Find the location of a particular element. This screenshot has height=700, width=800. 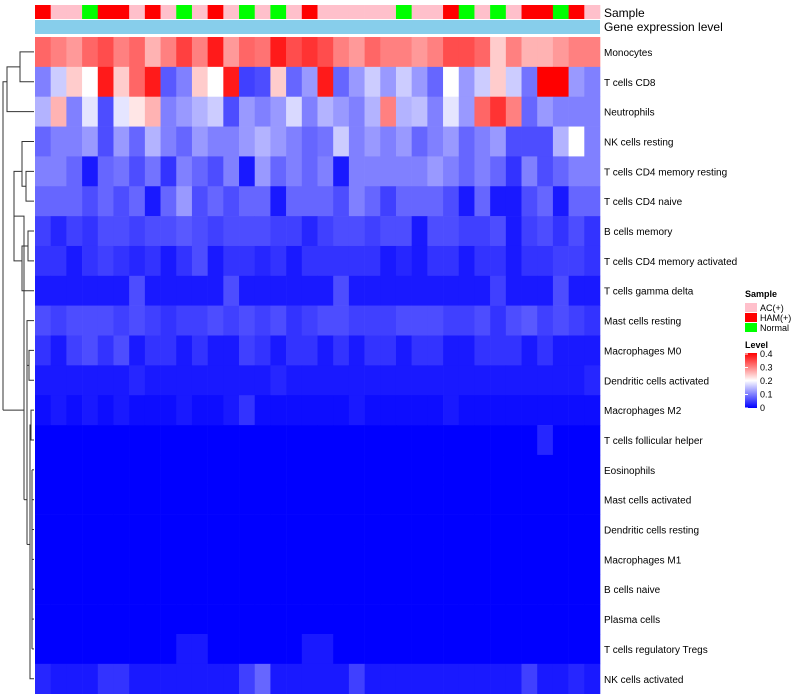

level-tick-label: 0 is located at coordinates (762, 408).